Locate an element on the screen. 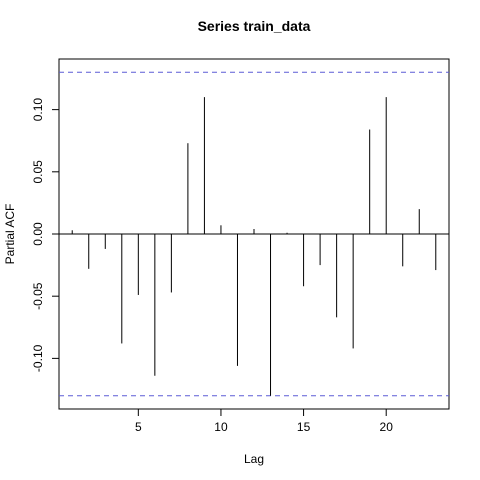 This screenshot has height=480, width=480. y-tick-label: -0.10 is located at coordinates (38, 358).